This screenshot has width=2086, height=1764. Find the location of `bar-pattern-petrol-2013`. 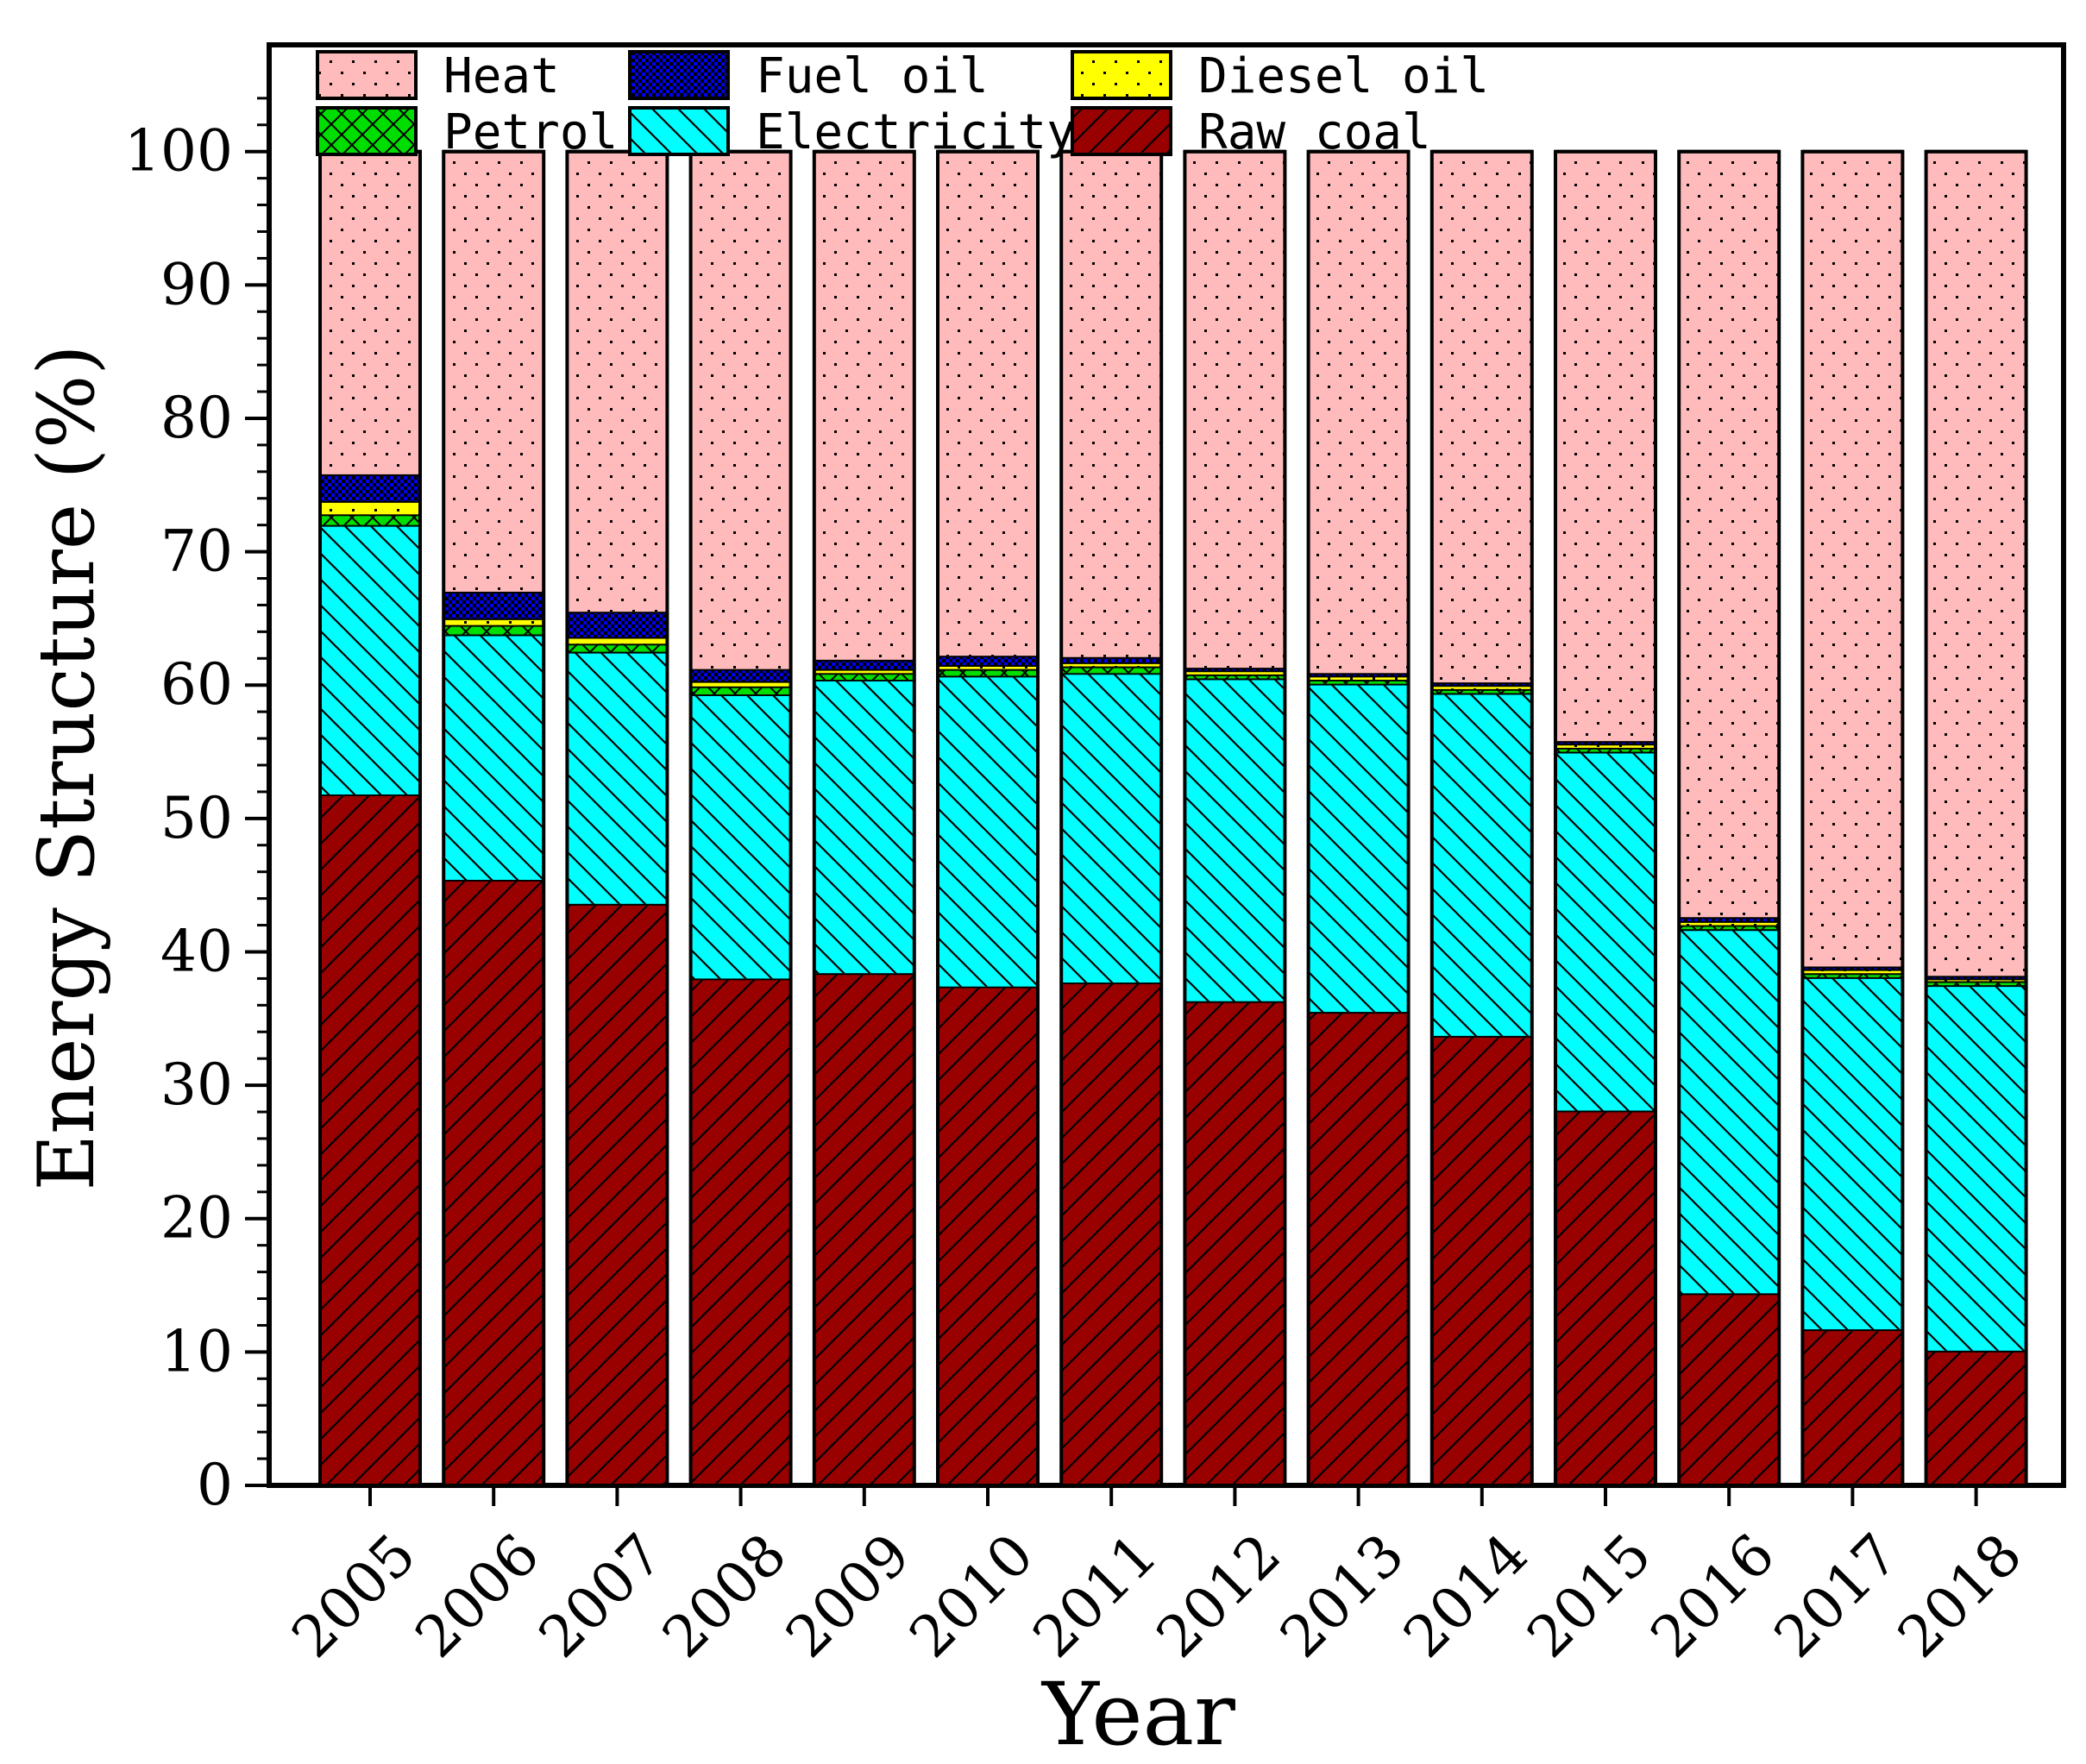

bar-pattern-petrol-2013 is located at coordinates (1358, 682).